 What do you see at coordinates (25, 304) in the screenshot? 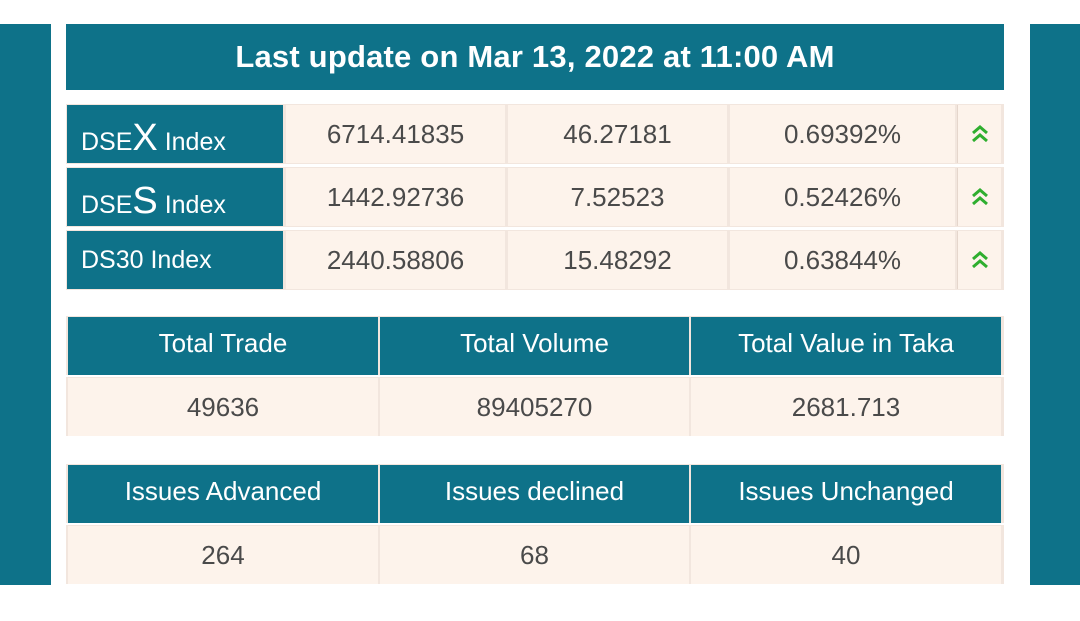
I see `left-side-bar` at bounding box center [25, 304].